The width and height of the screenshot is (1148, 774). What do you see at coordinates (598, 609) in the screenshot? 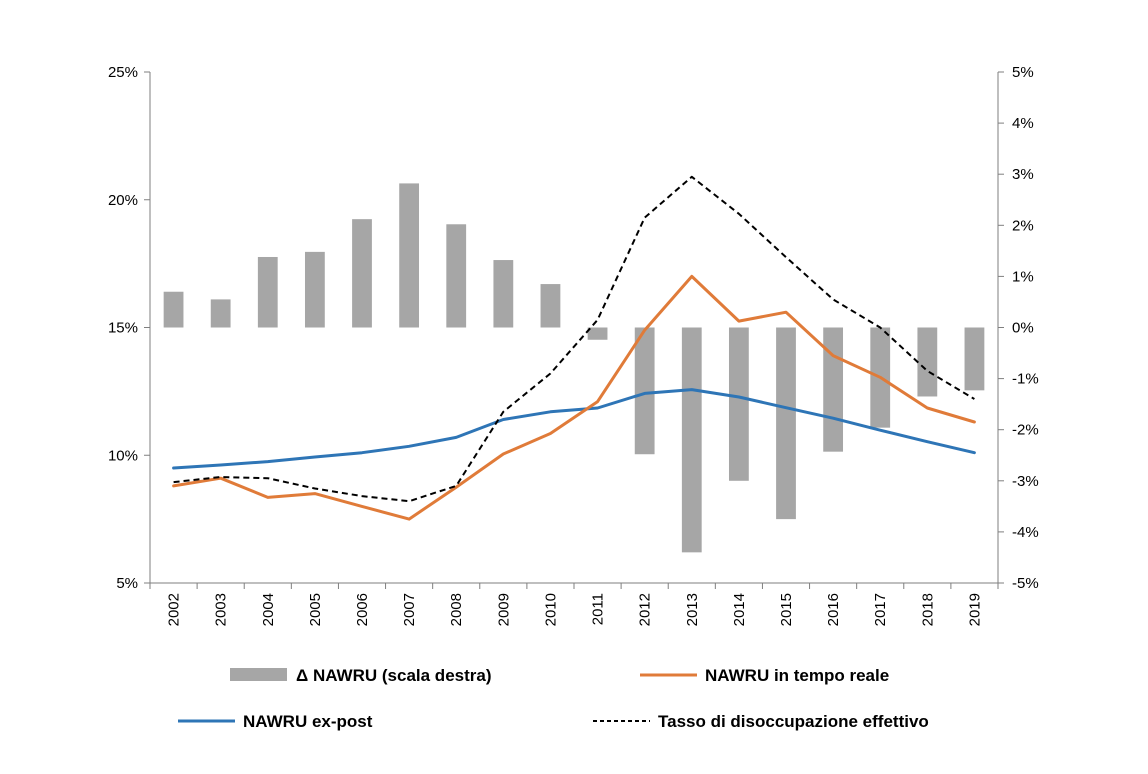
I see `x-tick-label: 2011` at bounding box center [598, 609].